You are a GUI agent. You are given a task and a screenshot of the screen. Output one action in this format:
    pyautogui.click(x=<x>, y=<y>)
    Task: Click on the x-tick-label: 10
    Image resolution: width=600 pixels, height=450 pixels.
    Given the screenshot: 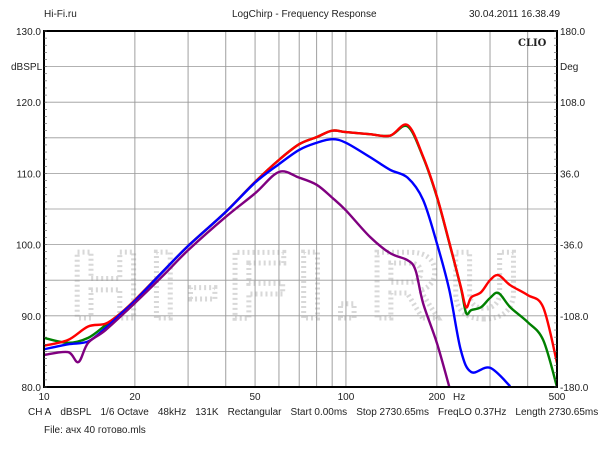 What is the action you would take?
    pyautogui.click(x=44, y=397)
    